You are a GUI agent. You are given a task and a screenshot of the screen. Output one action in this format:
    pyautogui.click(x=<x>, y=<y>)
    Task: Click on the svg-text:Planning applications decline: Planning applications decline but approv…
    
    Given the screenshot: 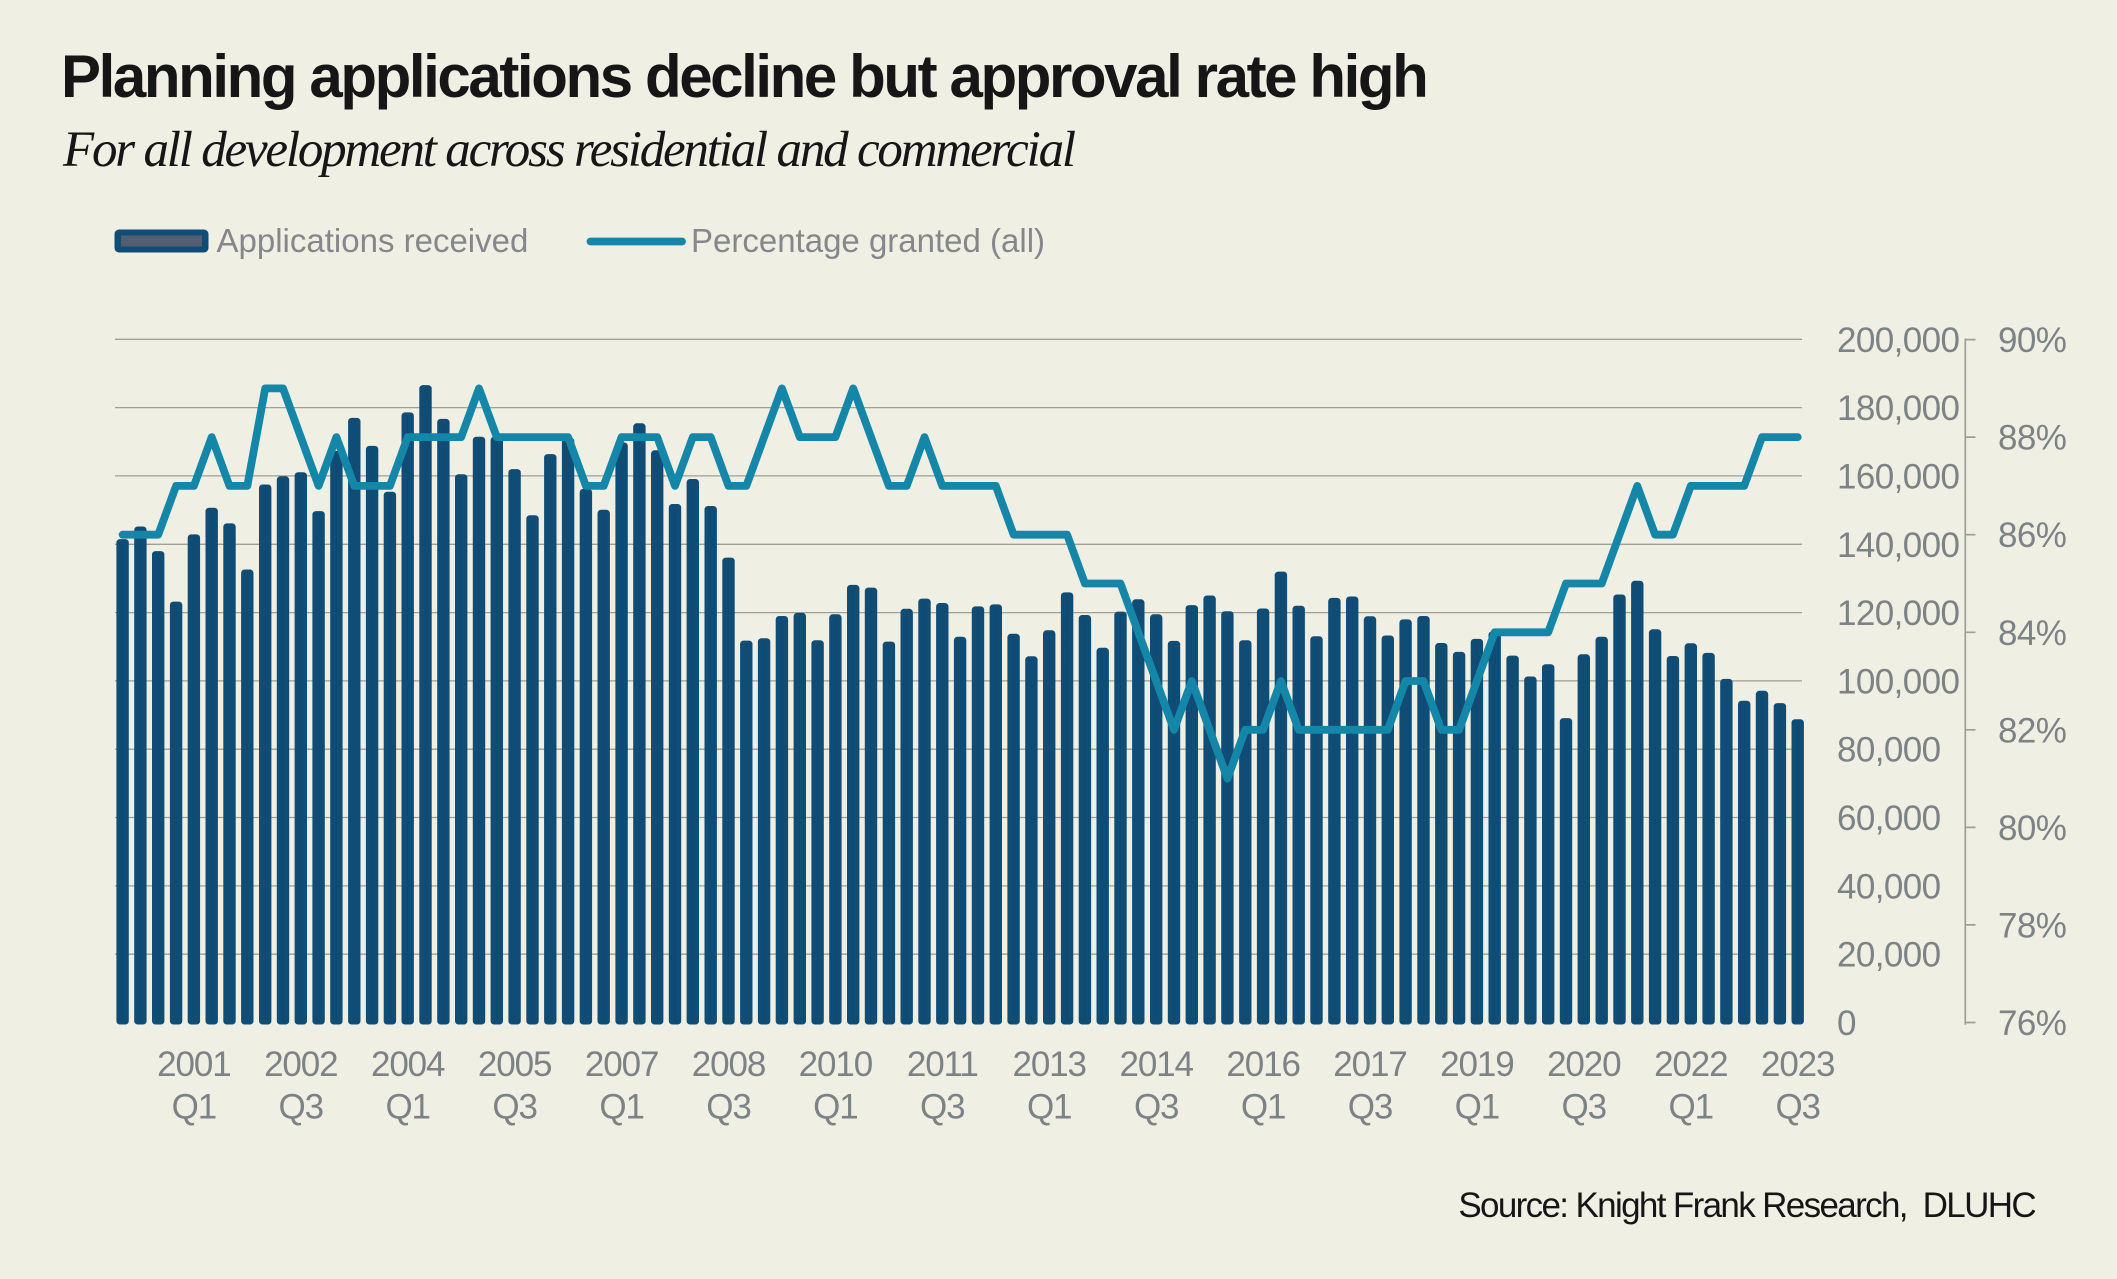 What is the action you would take?
    pyautogui.click(x=743, y=76)
    